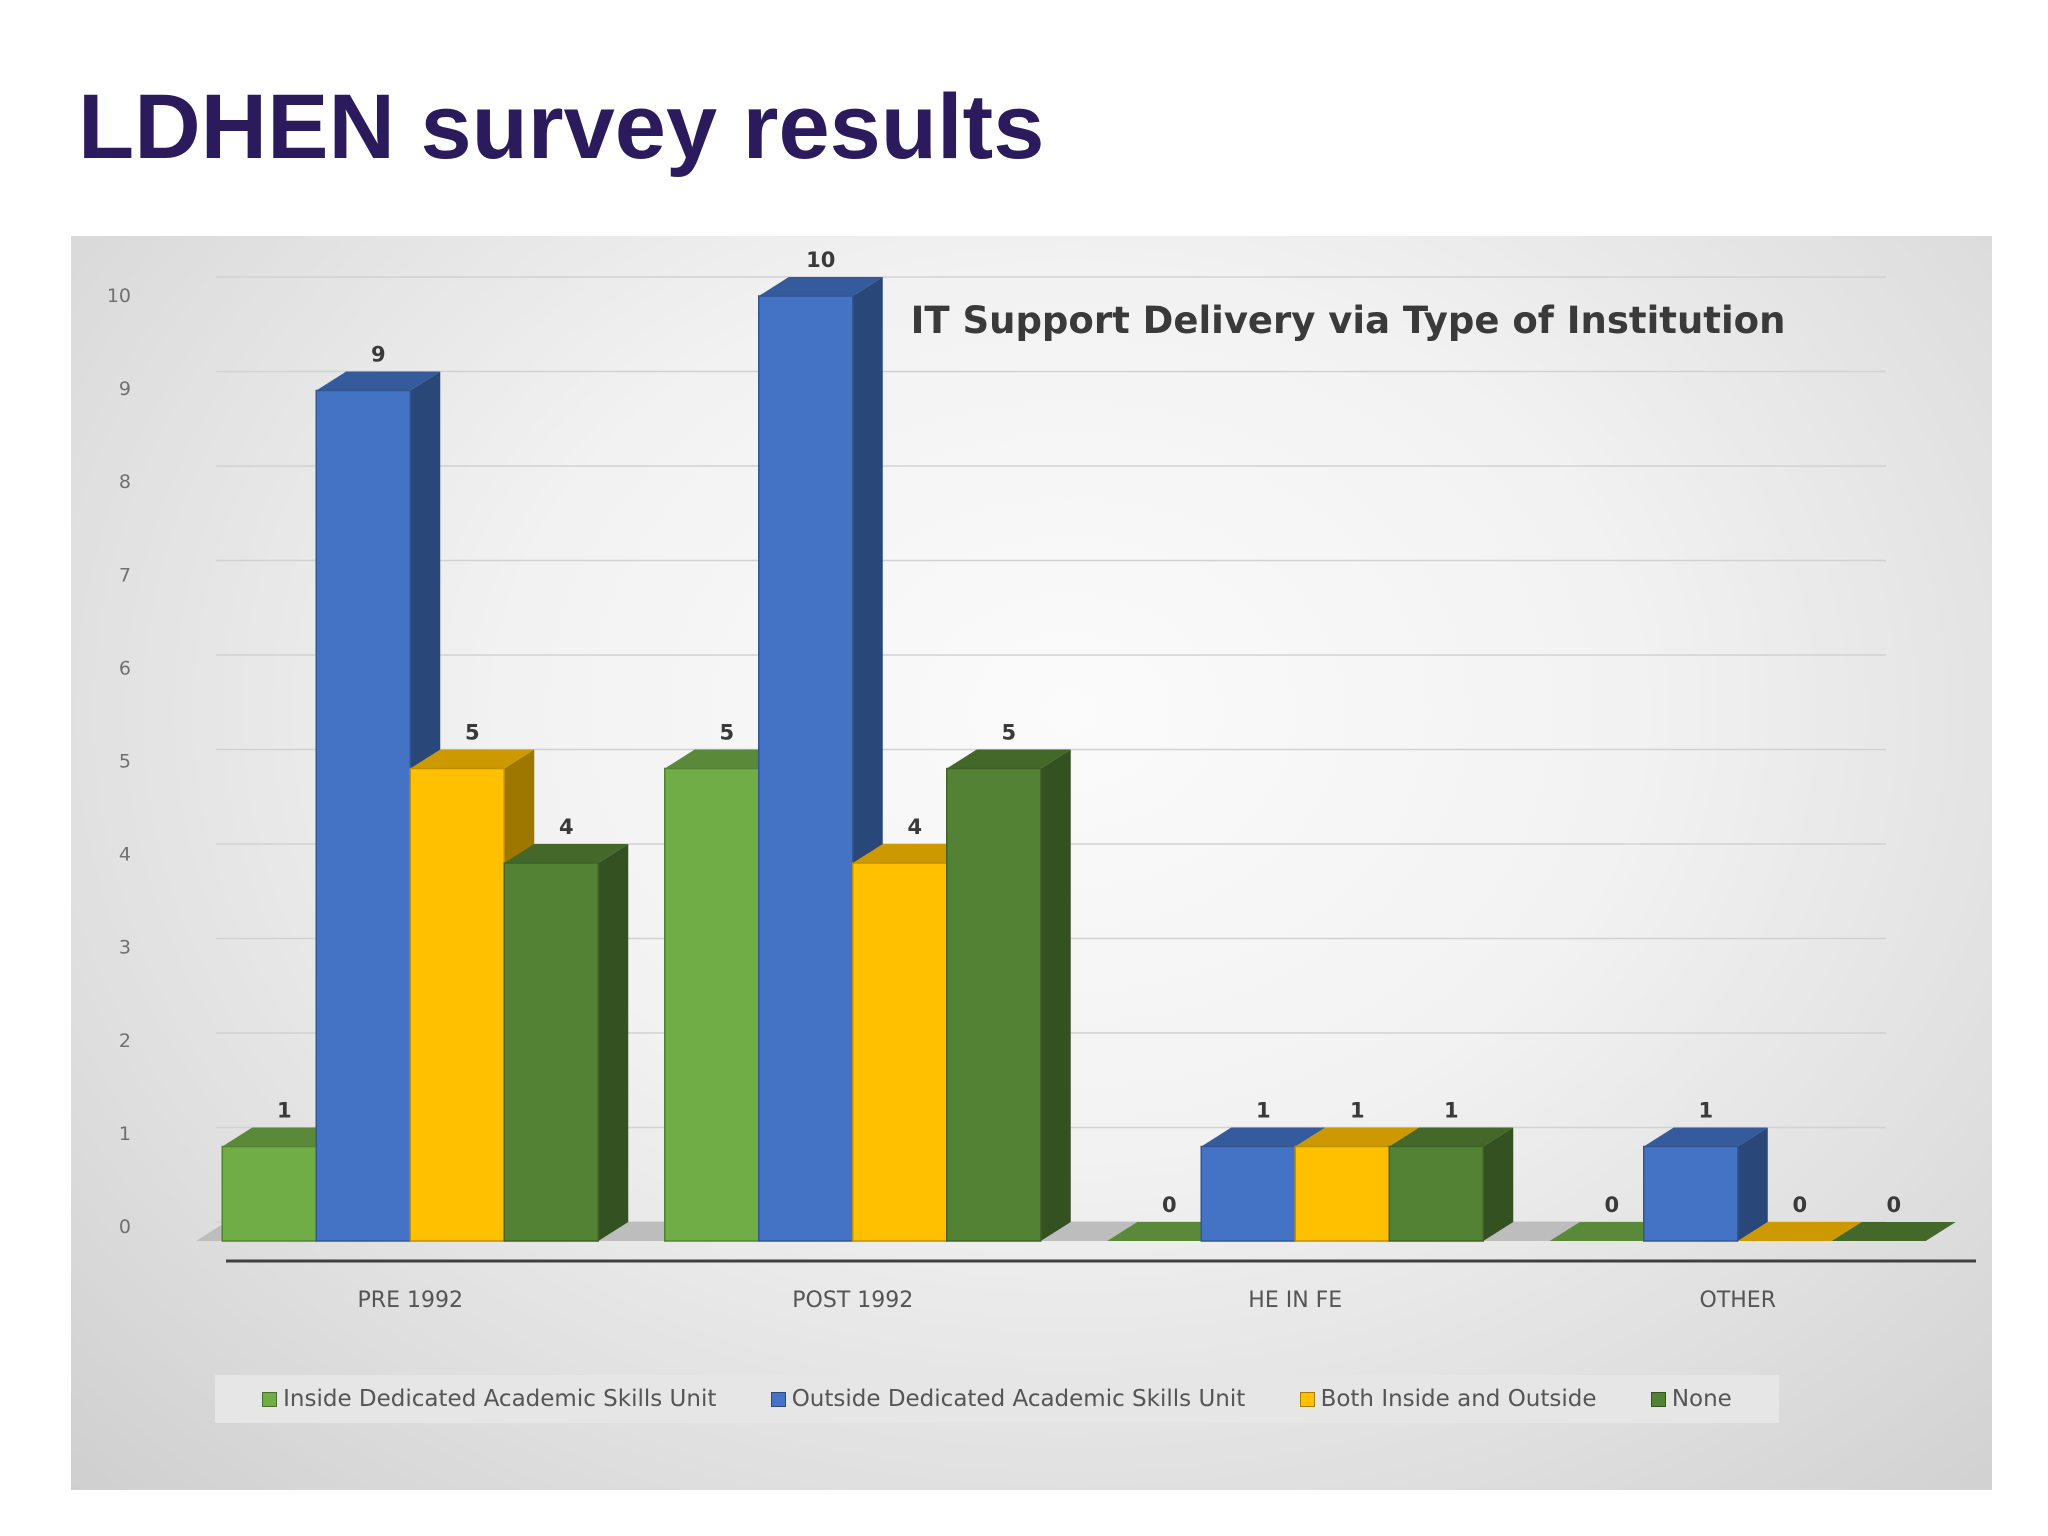 Image resolution: width=2048 pixels, height=1536 pixels. What do you see at coordinates (125, 389) in the screenshot?
I see `y-tick-label: 9` at bounding box center [125, 389].